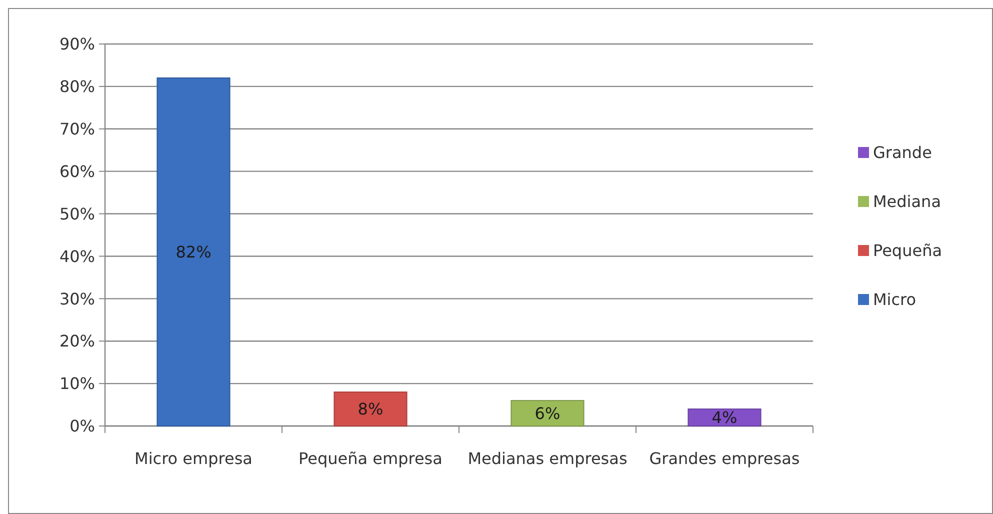 The image size is (993, 514). What do you see at coordinates (77, 171) in the screenshot?
I see `y-tick-label: 60%` at bounding box center [77, 171].